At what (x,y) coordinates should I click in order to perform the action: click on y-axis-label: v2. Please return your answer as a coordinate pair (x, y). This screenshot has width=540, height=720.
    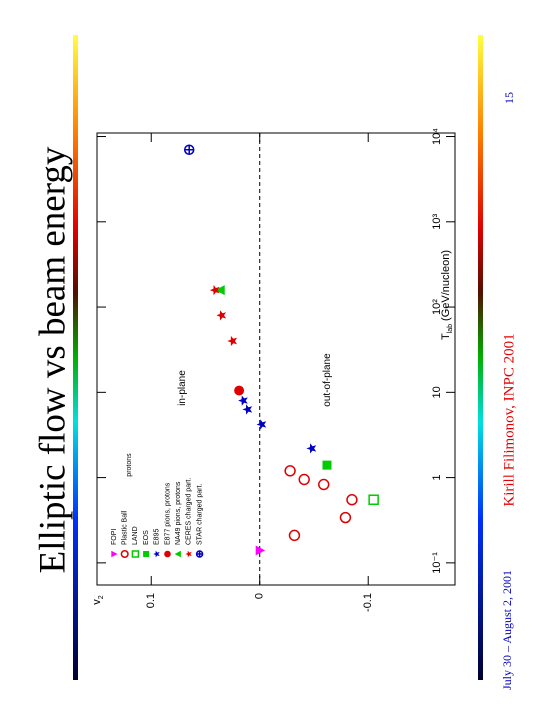
    Looking at the image, I should click on (98, 600).